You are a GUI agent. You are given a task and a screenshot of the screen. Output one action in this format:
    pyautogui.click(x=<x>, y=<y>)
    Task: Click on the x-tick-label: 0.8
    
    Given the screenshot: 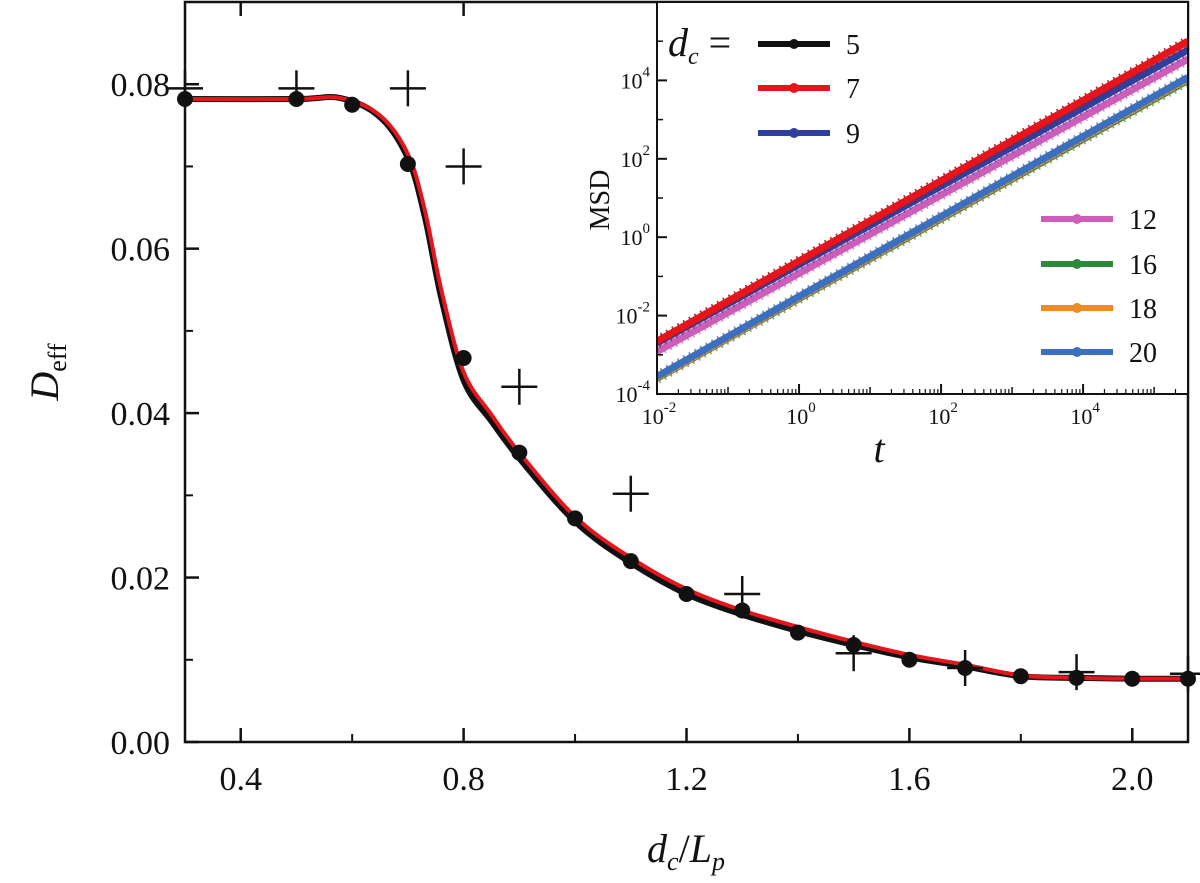 What is the action you would take?
    pyautogui.click(x=463, y=779)
    